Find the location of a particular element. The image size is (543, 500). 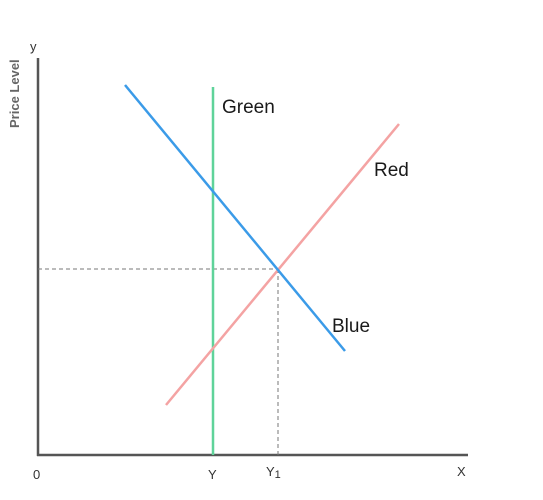

tick-y: Y is located at coordinates (212, 474).